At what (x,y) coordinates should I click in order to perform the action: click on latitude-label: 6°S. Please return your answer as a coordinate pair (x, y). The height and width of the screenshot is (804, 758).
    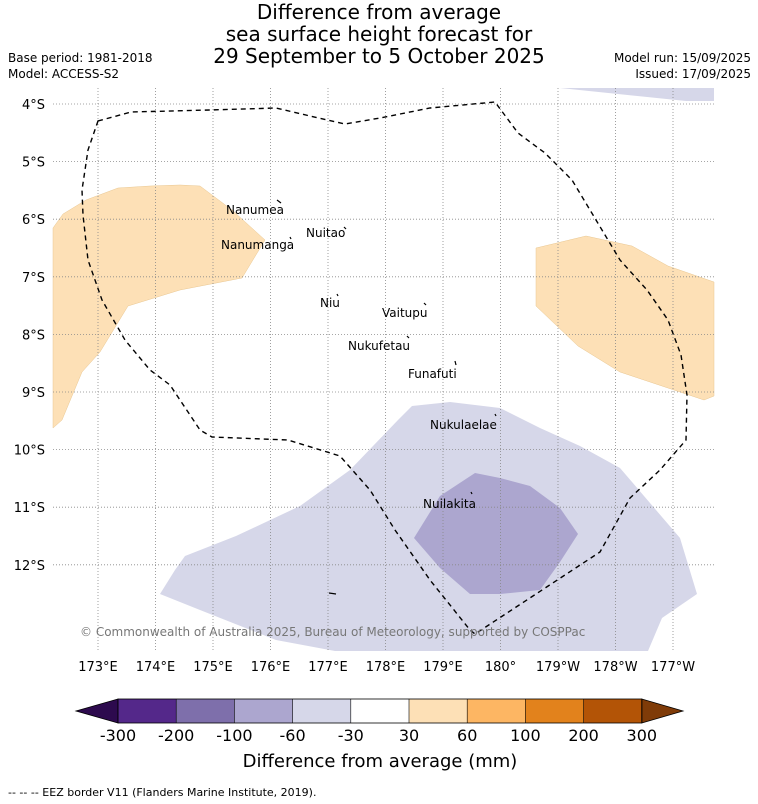
    Looking at the image, I should click on (33, 220).